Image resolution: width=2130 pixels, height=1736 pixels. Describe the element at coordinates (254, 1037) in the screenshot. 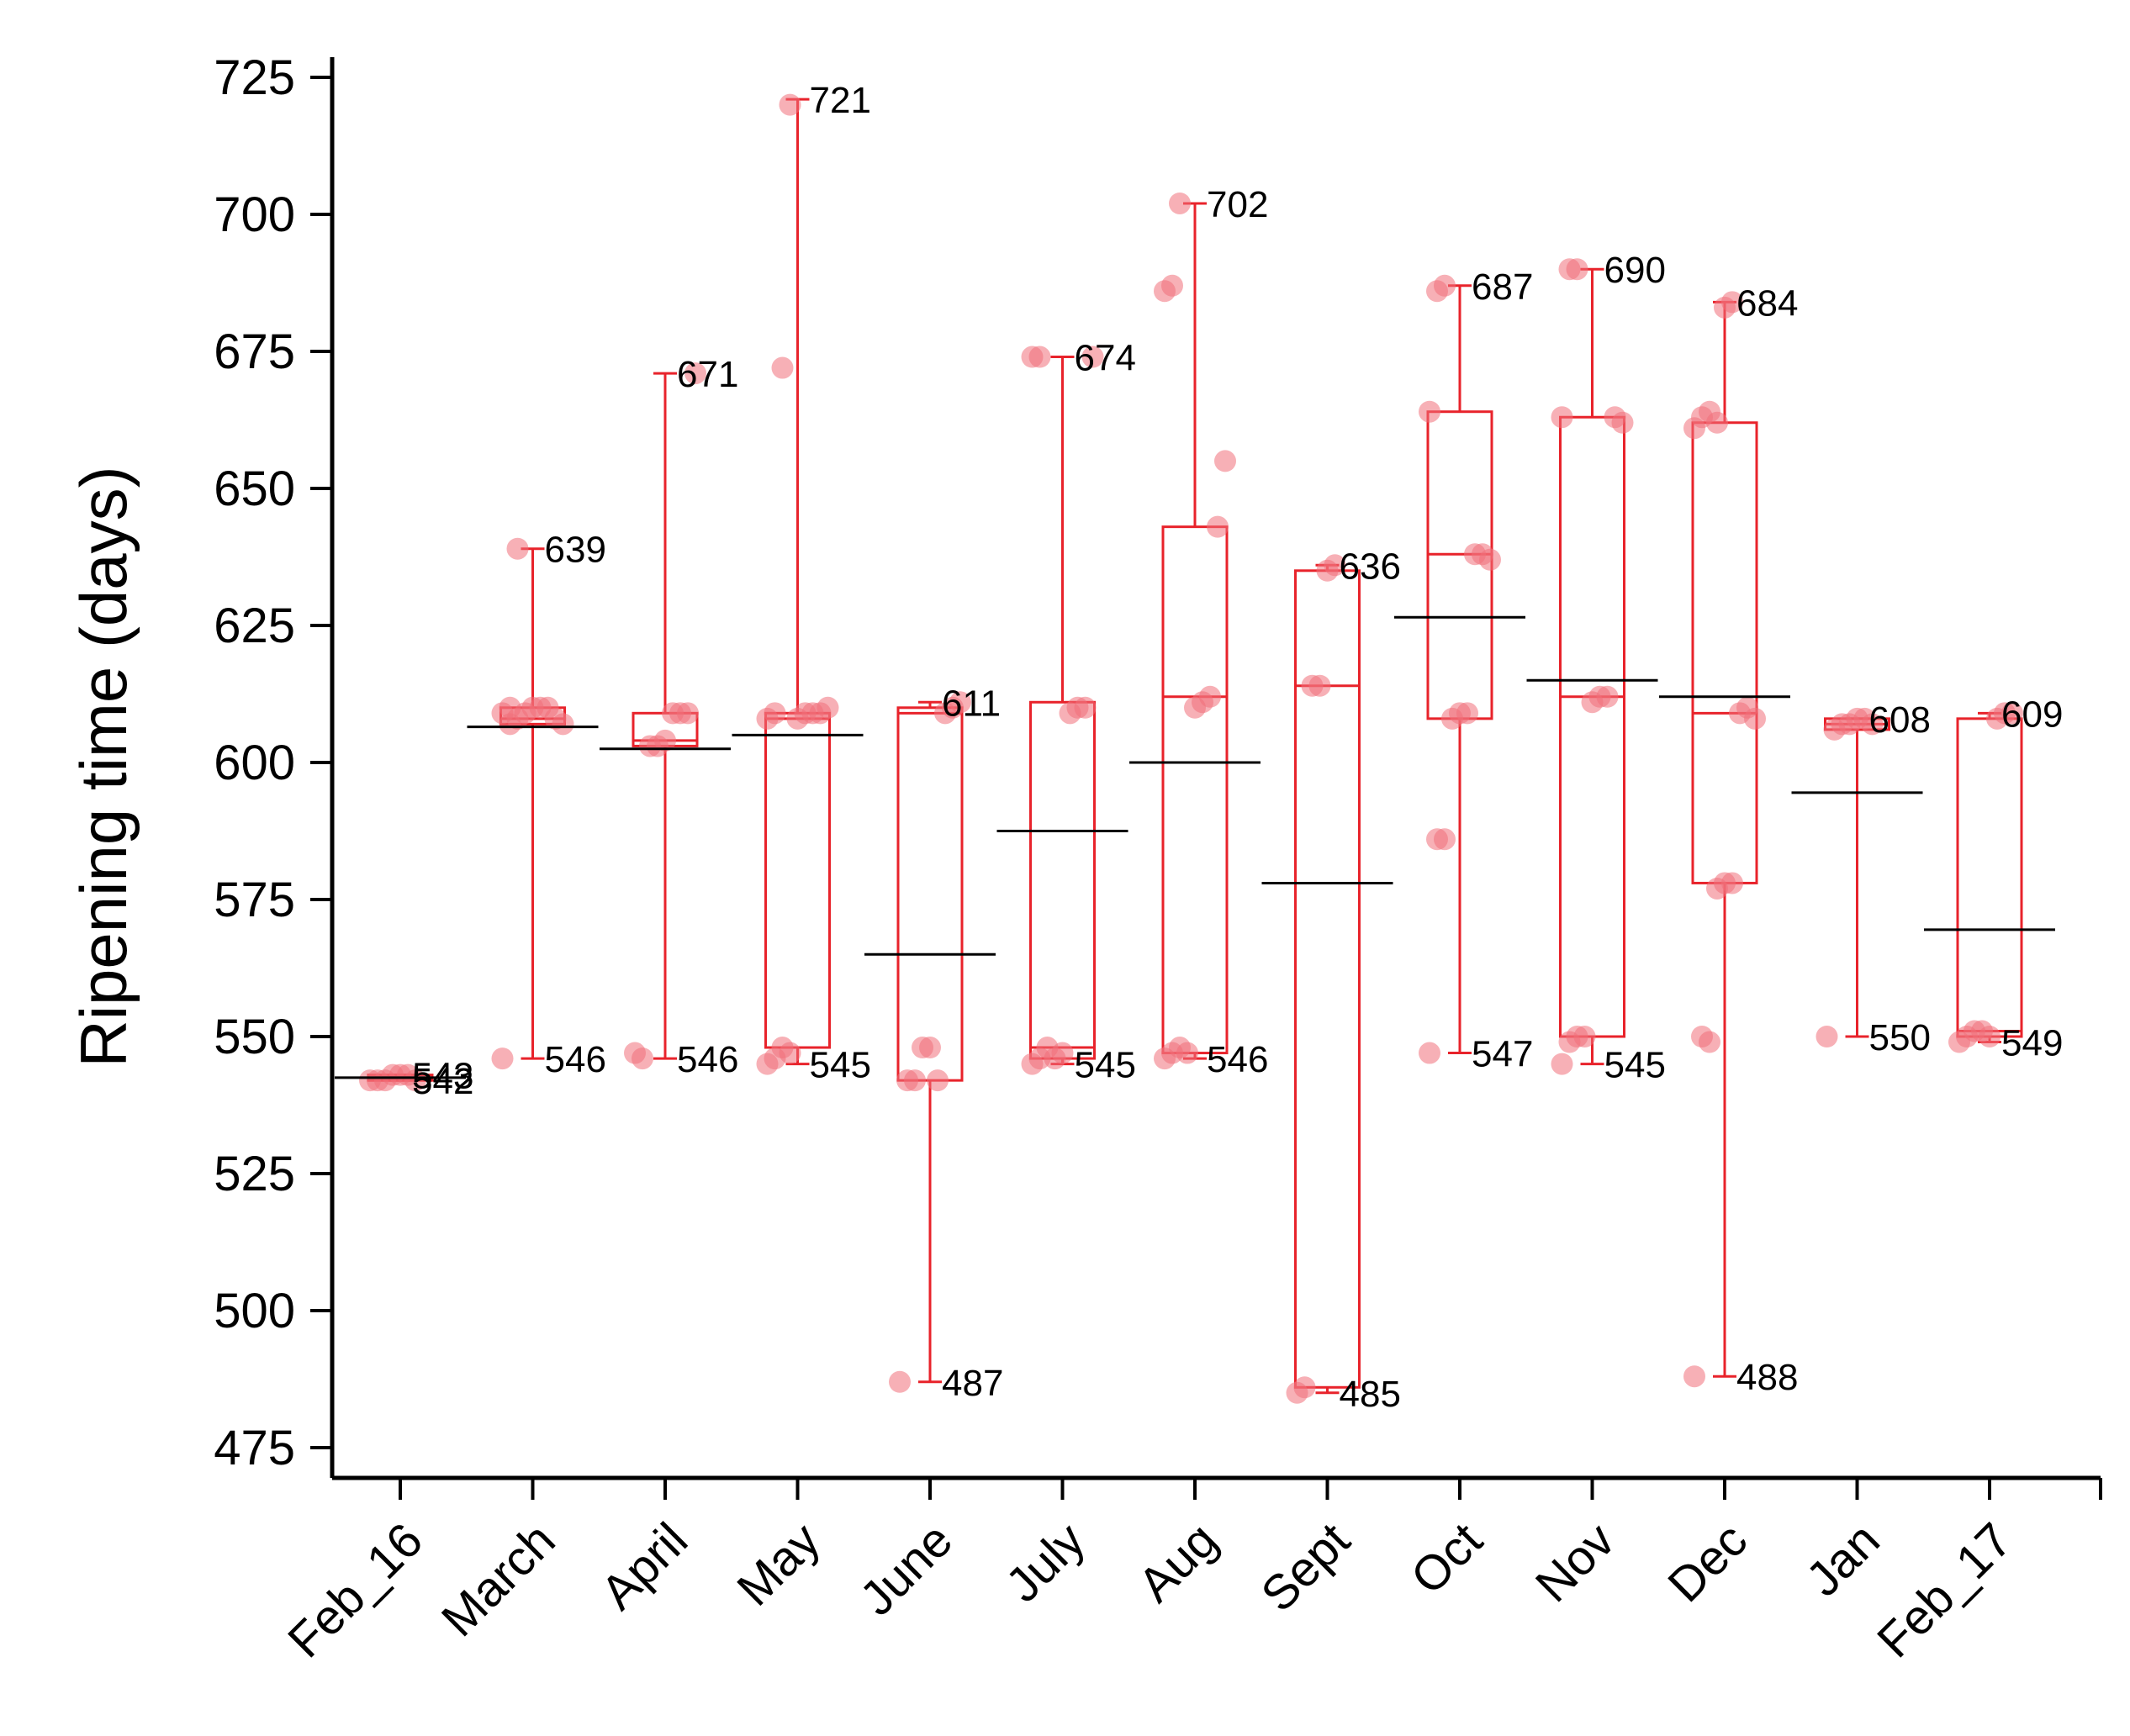

I see `y-tick-label: 550` at that location.